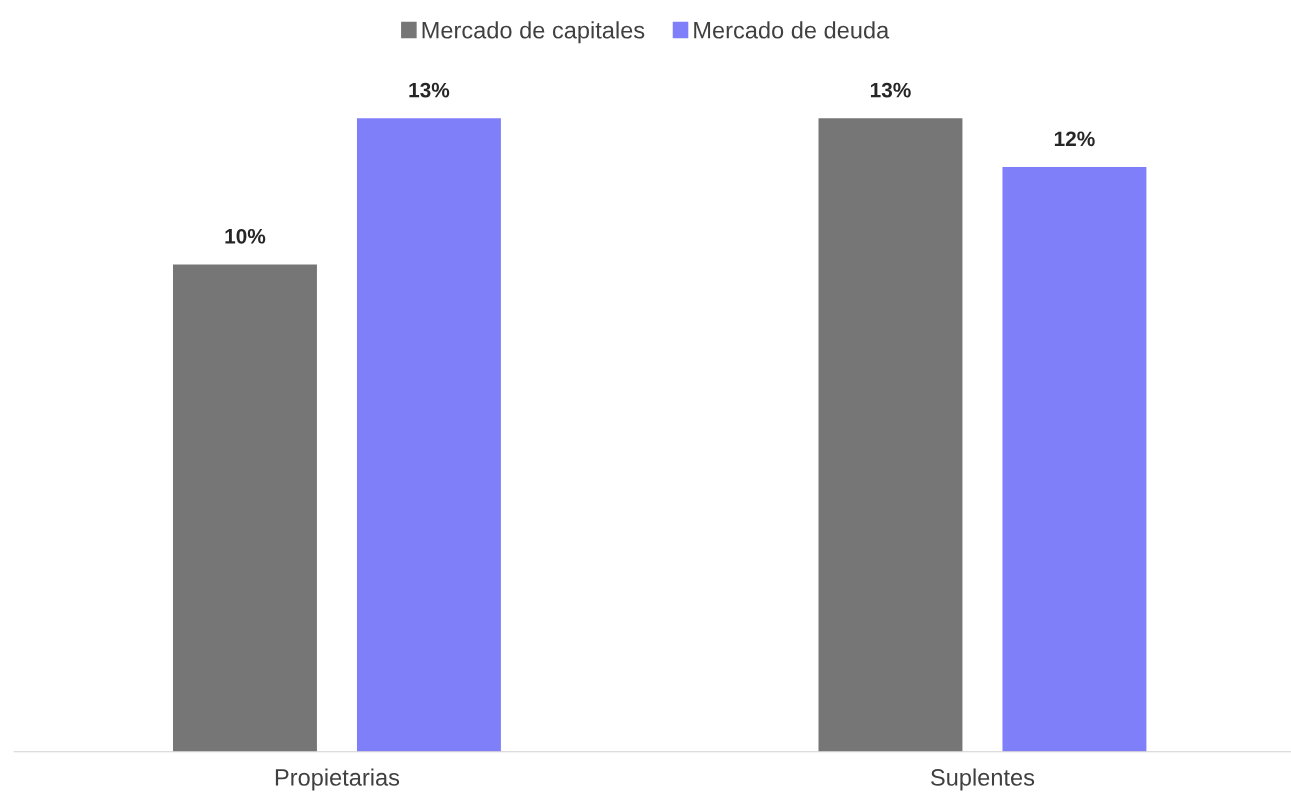  Describe the element at coordinates (1074, 139) in the screenshot. I see `data-label: 12%` at that location.